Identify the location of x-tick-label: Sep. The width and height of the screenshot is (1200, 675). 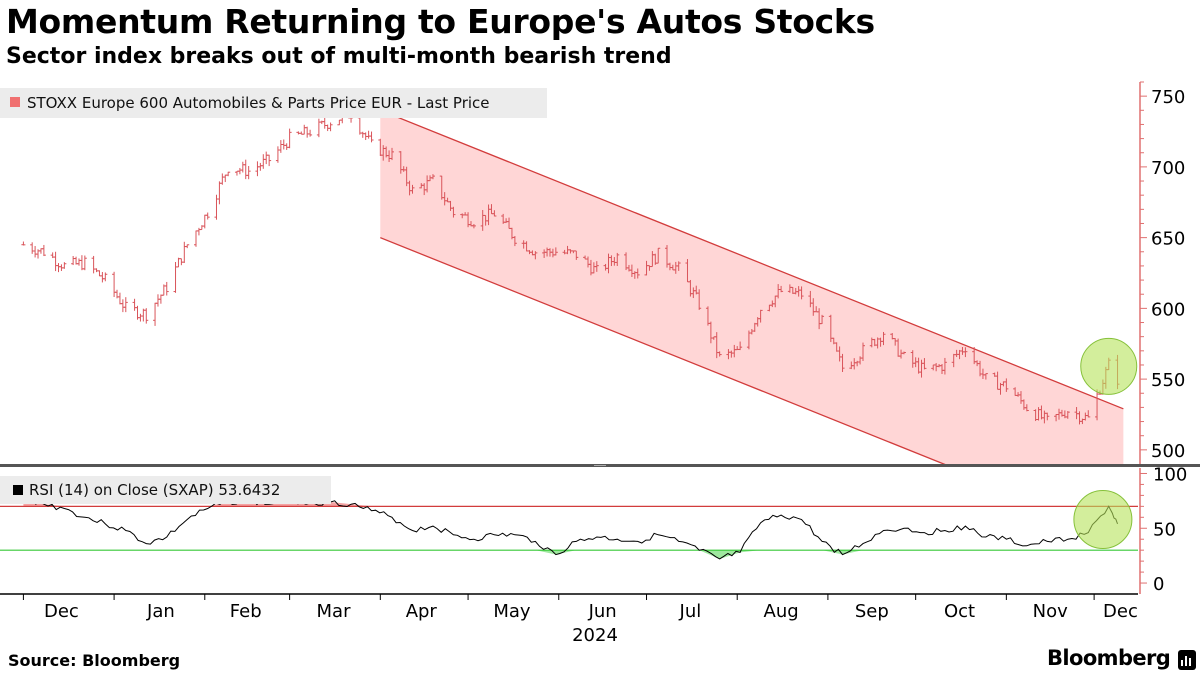
(872, 611).